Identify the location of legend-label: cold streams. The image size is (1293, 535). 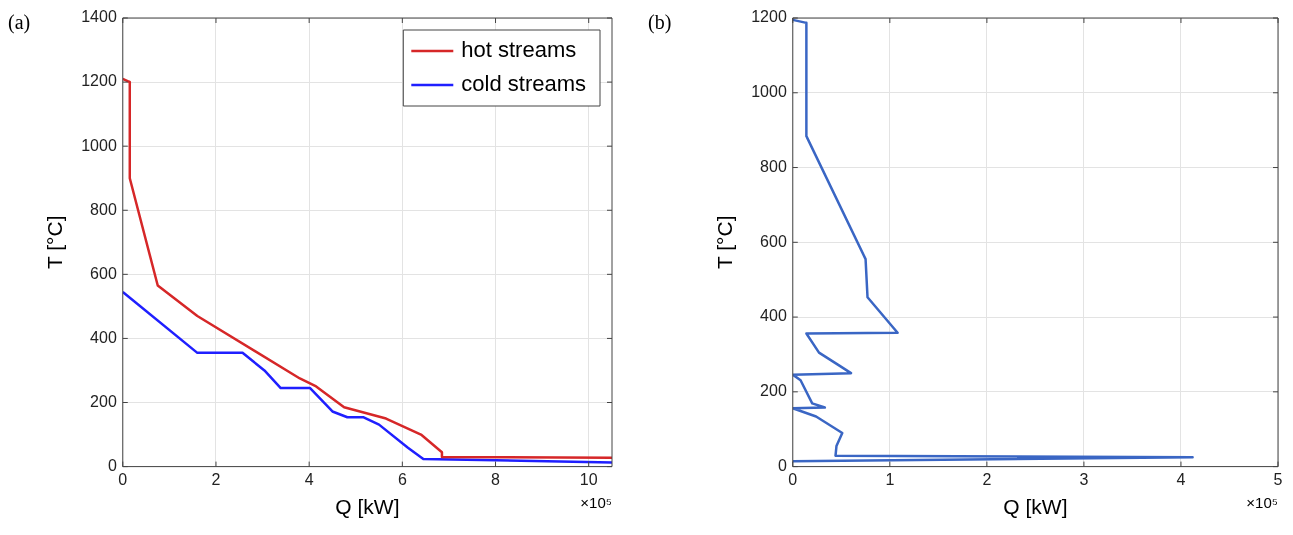
(524, 84).